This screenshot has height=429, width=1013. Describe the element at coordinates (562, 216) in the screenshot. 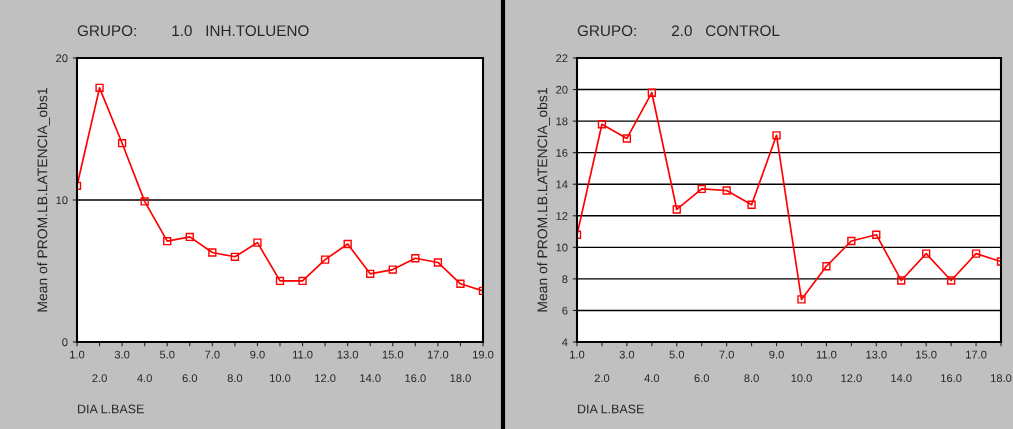

I see `y-tick-label: 12` at that location.